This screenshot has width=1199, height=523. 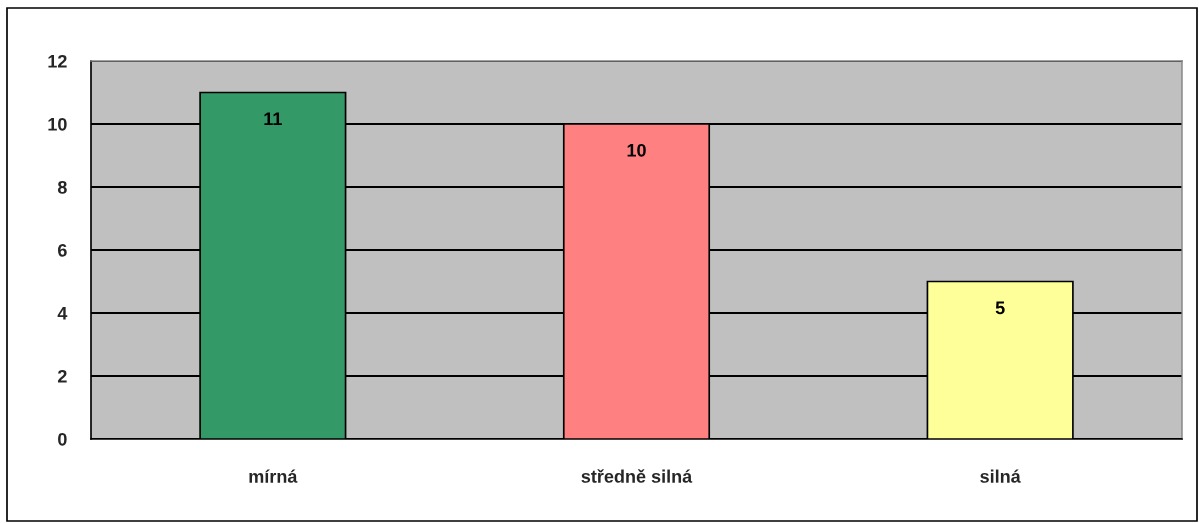 I want to click on x-tick-label: mírná, so click(x=273, y=476).